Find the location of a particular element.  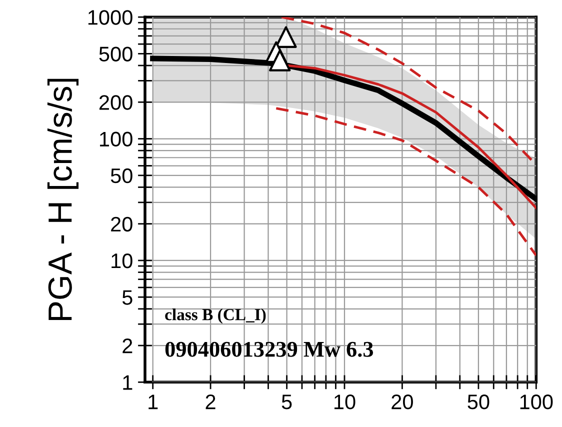

y-tick-label: 1 is located at coordinates (127, 382).